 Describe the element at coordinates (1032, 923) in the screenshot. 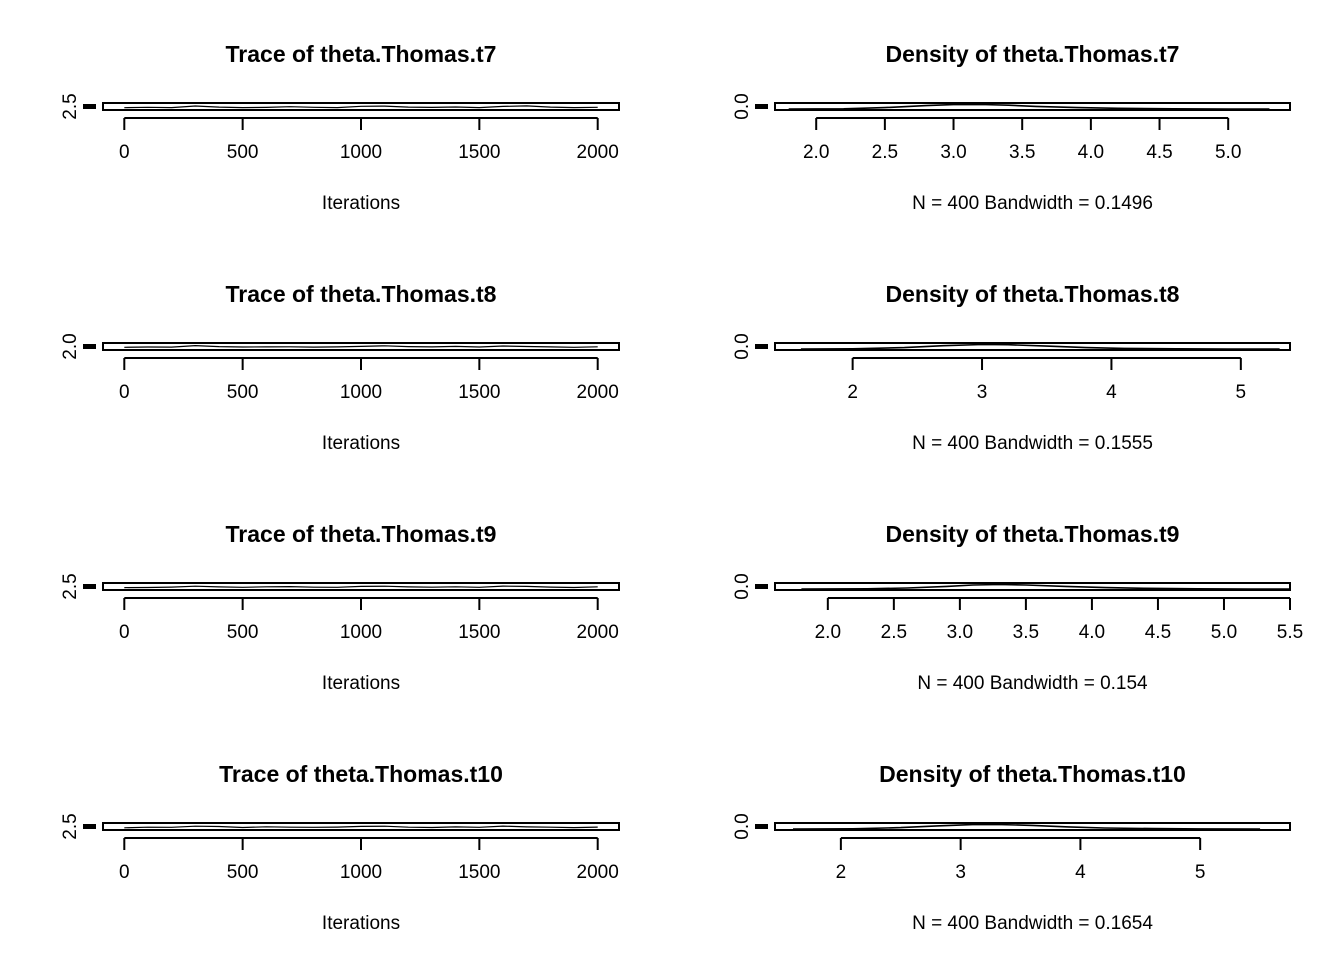

I see `x-axis-label: N = 400 Bandwidth = 0.1654` at that location.